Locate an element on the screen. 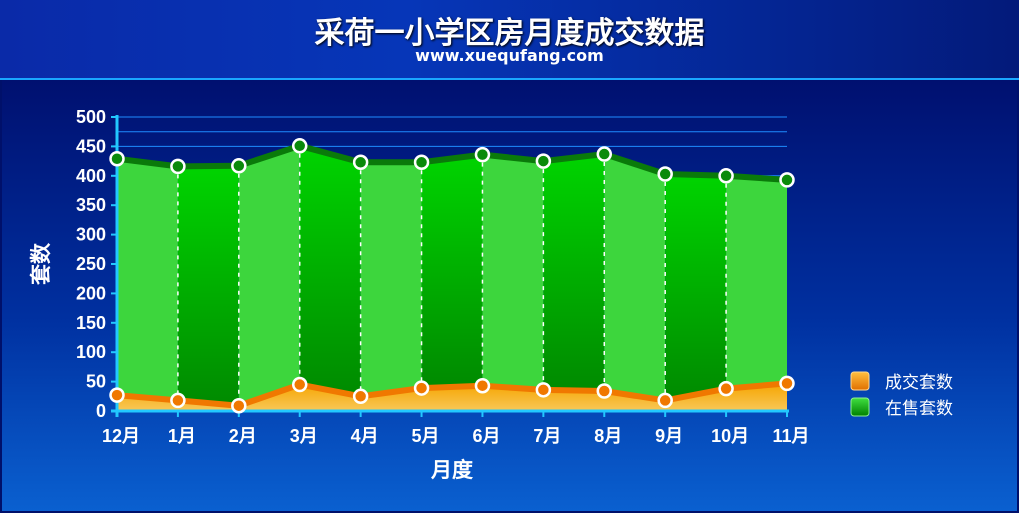 The image size is (1019, 513). x-tick-label: 4月 is located at coordinates (365, 436).